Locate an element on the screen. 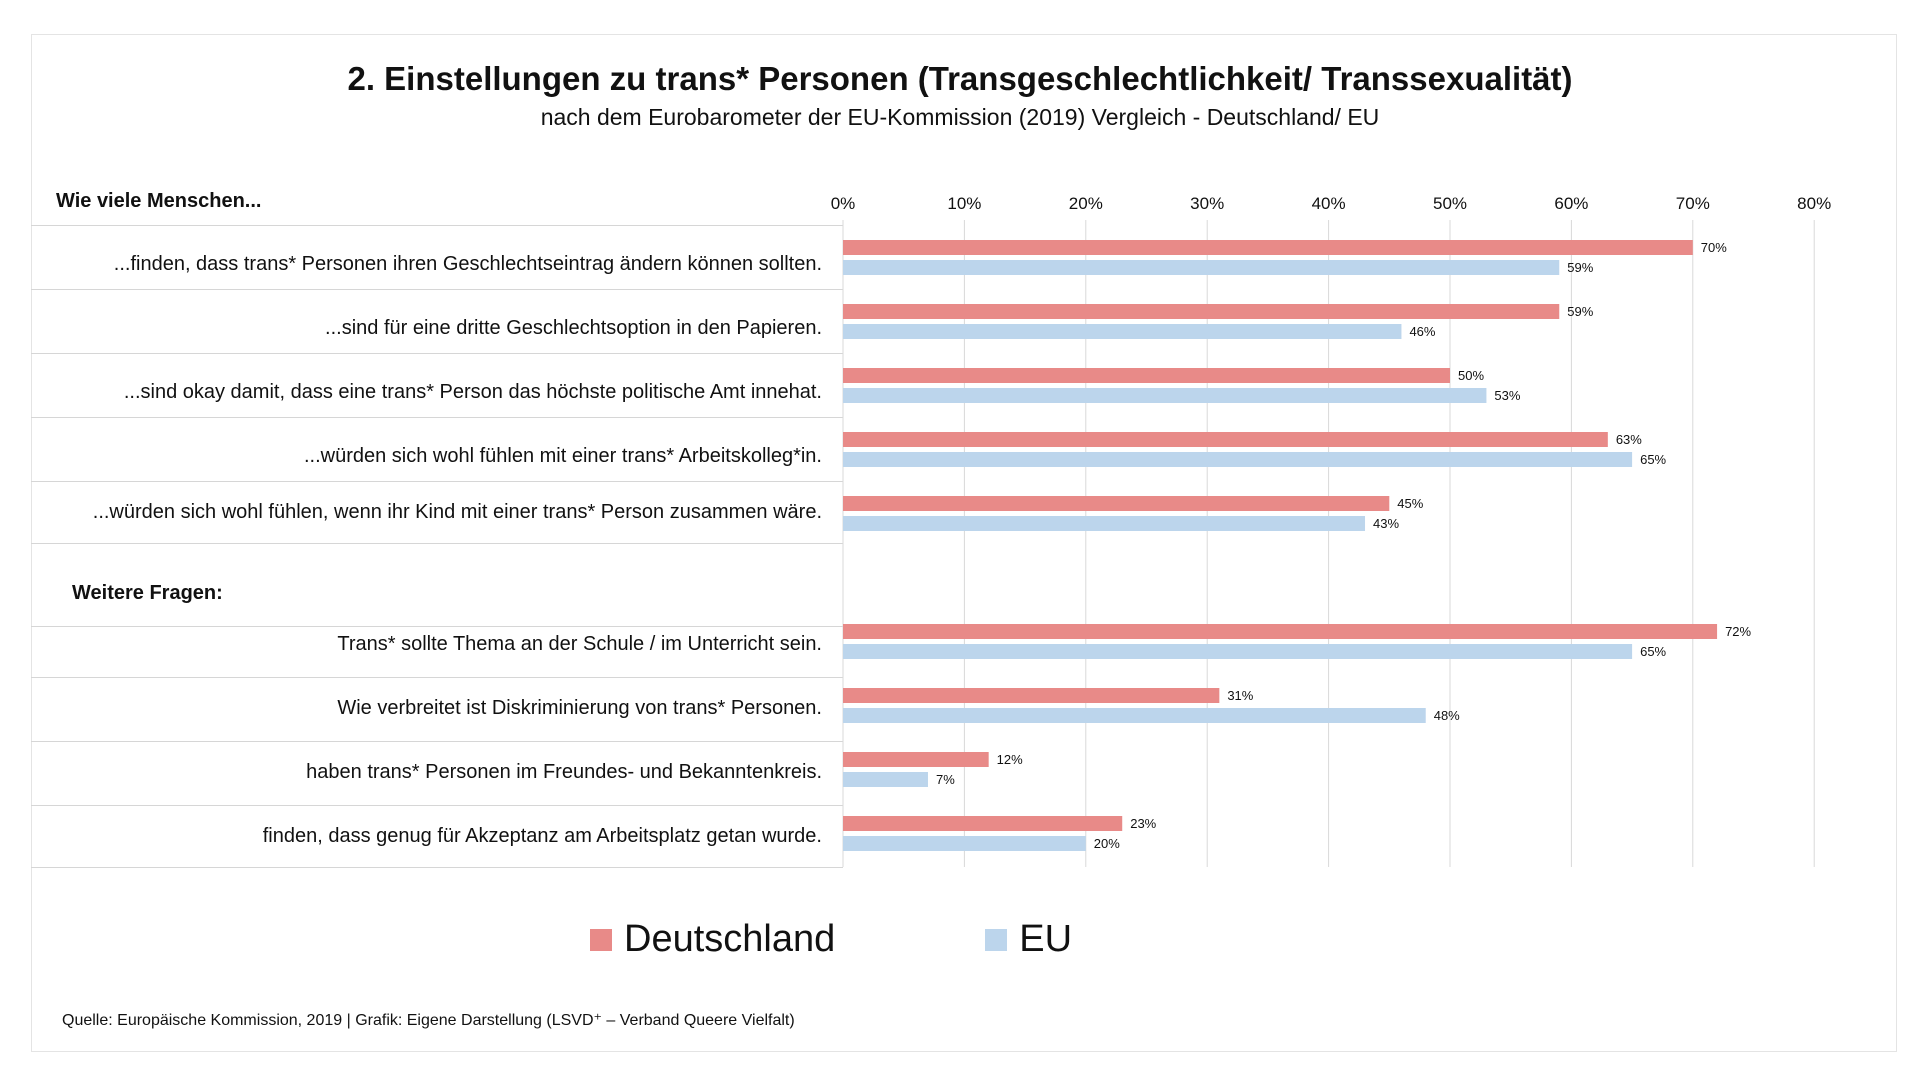  x-tick-label: 60% is located at coordinates (1571, 203).